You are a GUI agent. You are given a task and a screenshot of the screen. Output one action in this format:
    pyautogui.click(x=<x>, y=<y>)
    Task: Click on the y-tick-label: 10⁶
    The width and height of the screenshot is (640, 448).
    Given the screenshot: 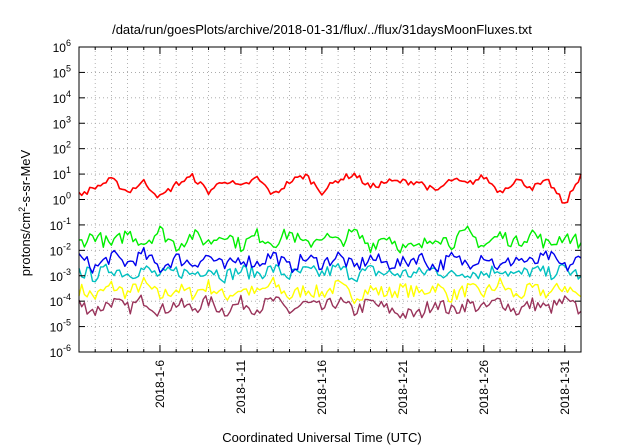 What is the action you would take?
    pyautogui.click(x=62, y=46)
    